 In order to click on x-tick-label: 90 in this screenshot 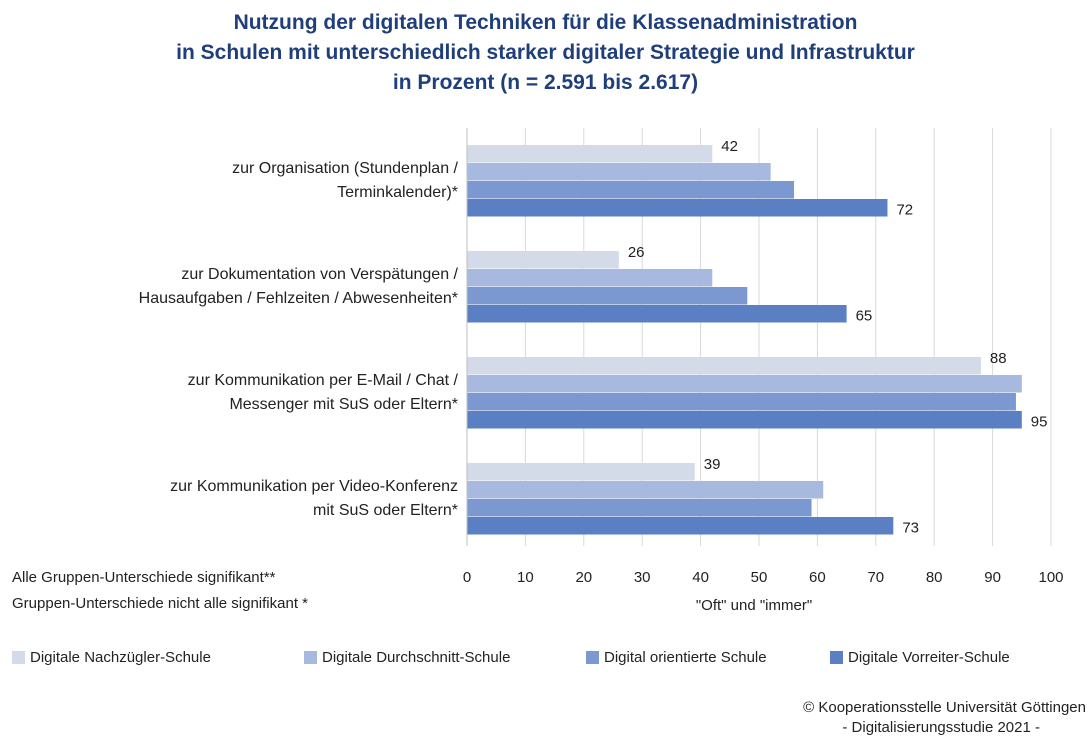, I will do `click(992, 577)`.